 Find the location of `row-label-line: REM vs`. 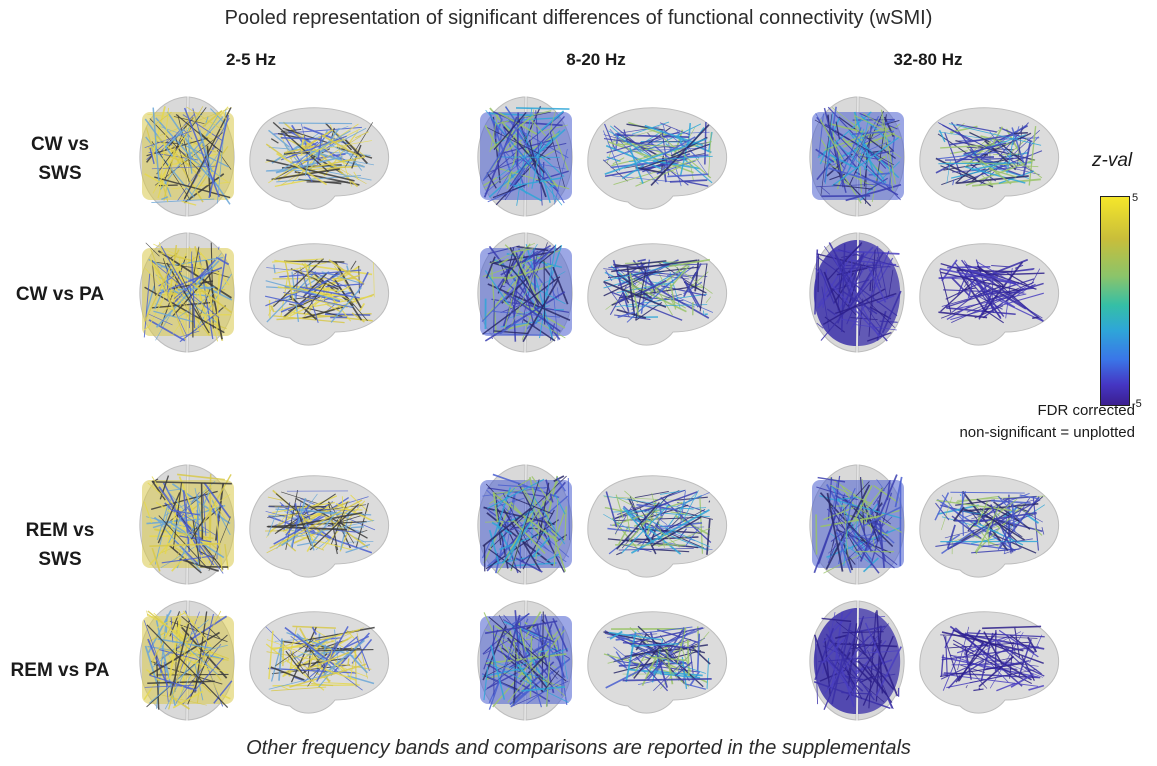

row-label-line: REM vs is located at coordinates (60, 530).